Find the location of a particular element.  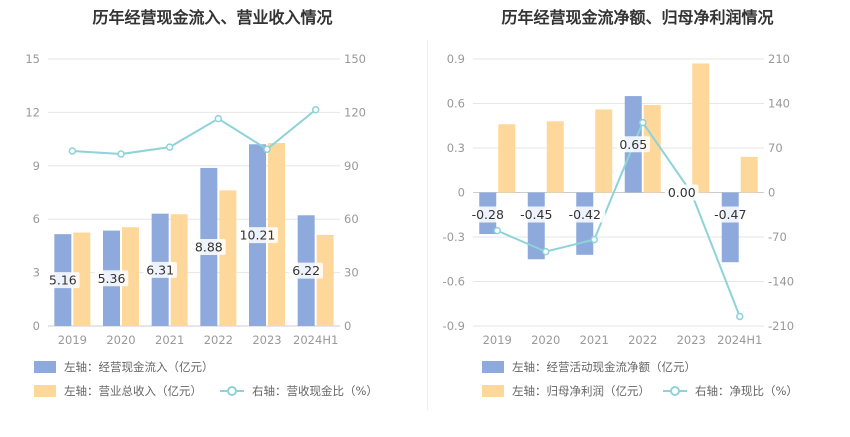

x-tick-label: 2023 is located at coordinates (266, 340).